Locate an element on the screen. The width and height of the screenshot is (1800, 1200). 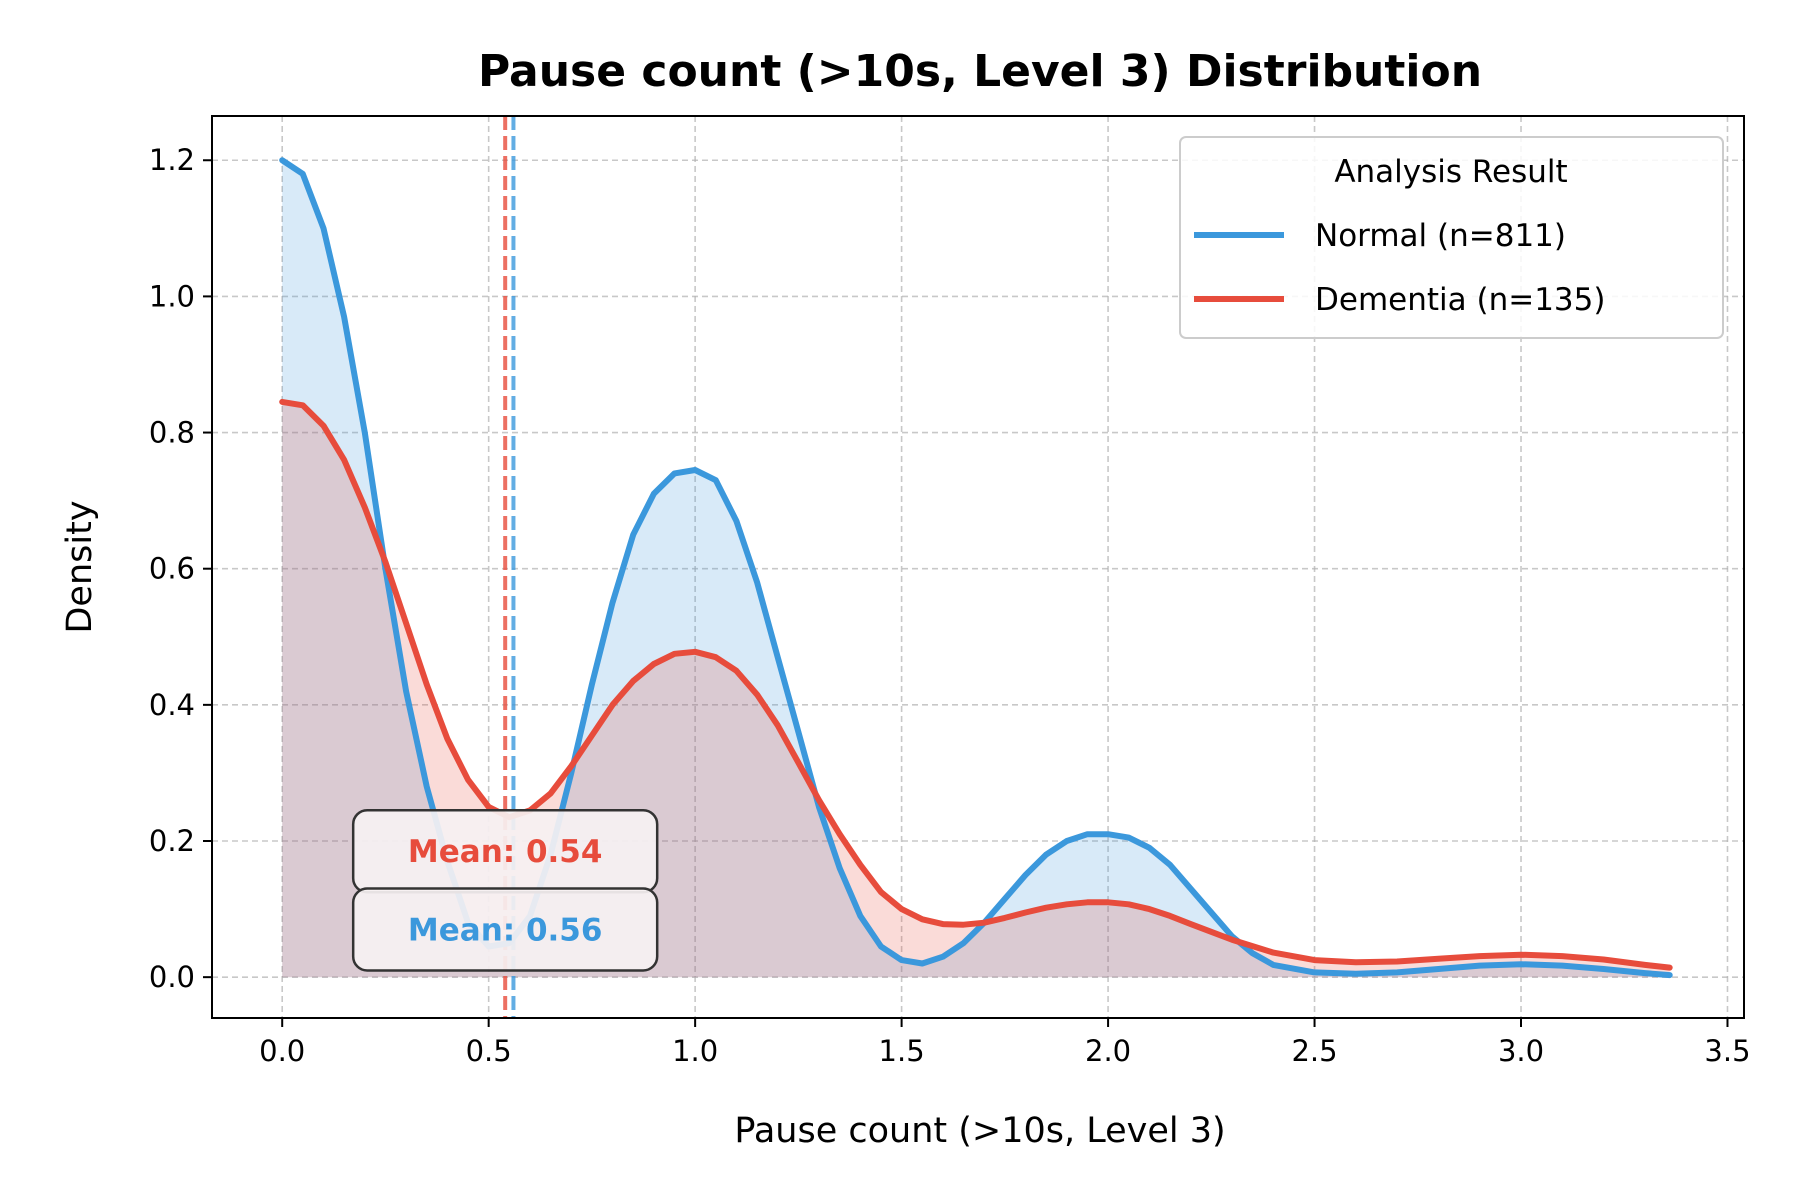
y-tick-label: 0.6 is located at coordinates (172, 569).